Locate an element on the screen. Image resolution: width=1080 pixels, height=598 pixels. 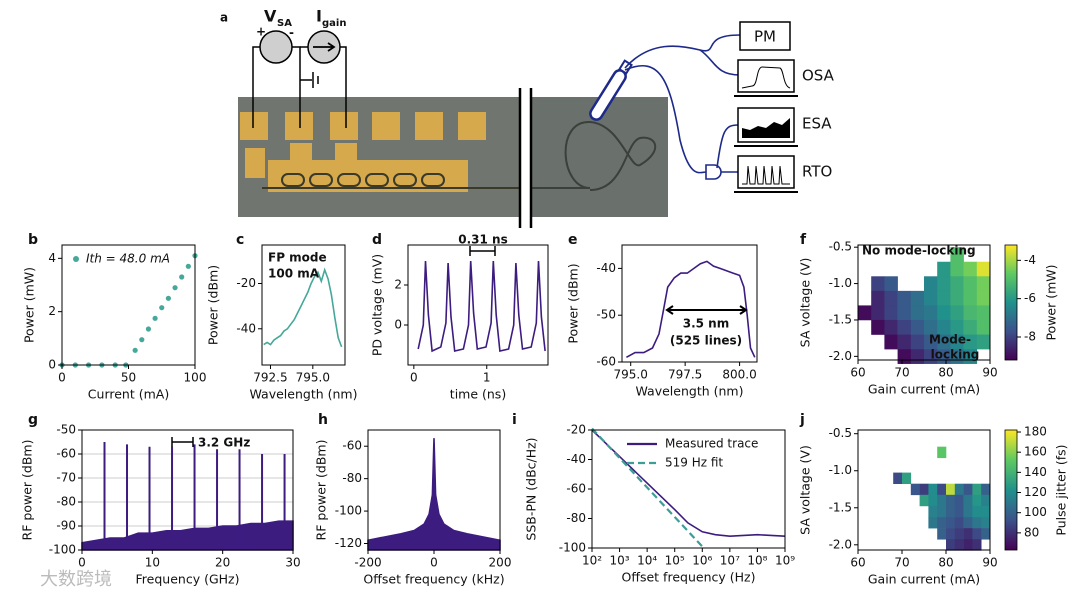
y-tick-label: -20 is located at coordinates (246, 283).